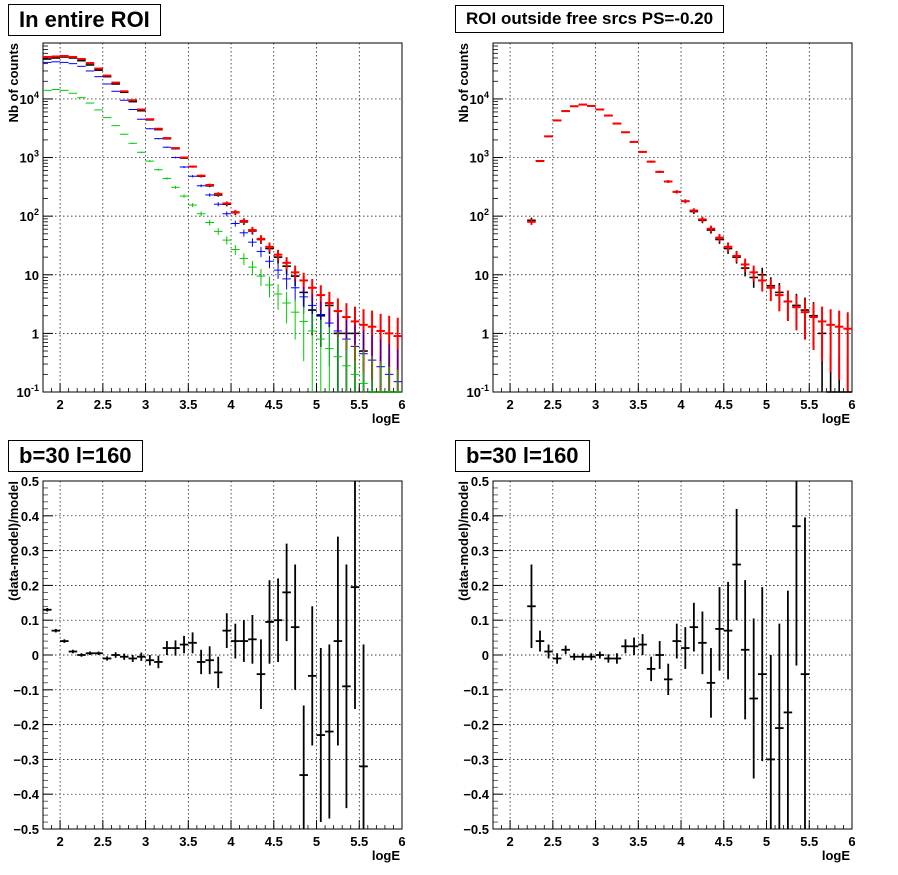 The width and height of the screenshot is (898, 875). I want to click on panel-title-1: In entire ROI, so click(84, 20).